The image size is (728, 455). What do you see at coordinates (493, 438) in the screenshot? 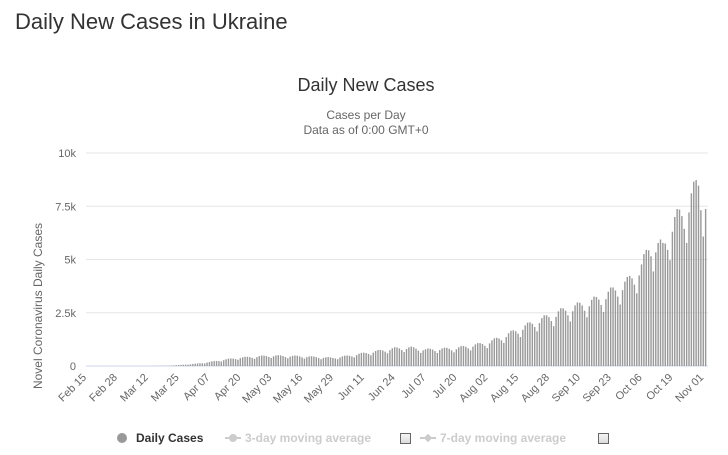
I see `legend-item-7day-average: 7-day moving average` at bounding box center [493, 438].